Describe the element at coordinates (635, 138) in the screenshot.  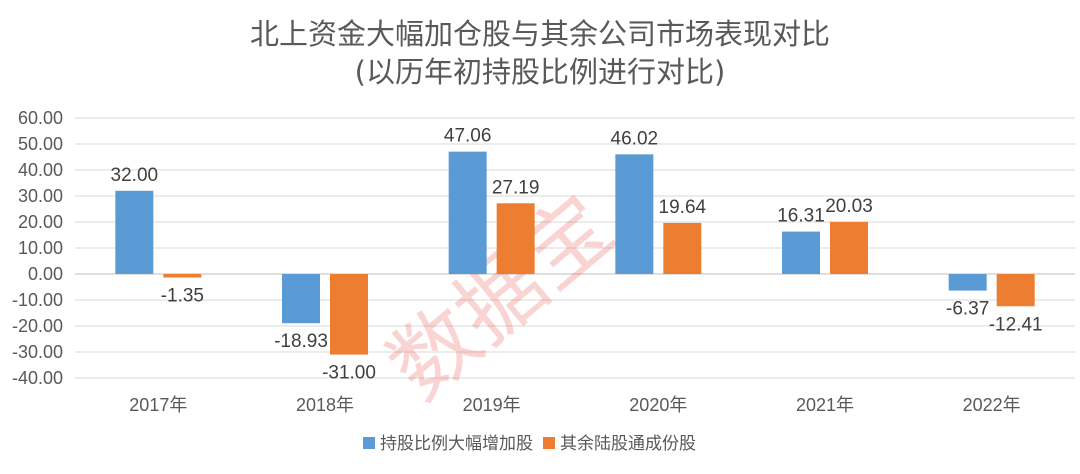
I see `data-label: 46.02` at that location.